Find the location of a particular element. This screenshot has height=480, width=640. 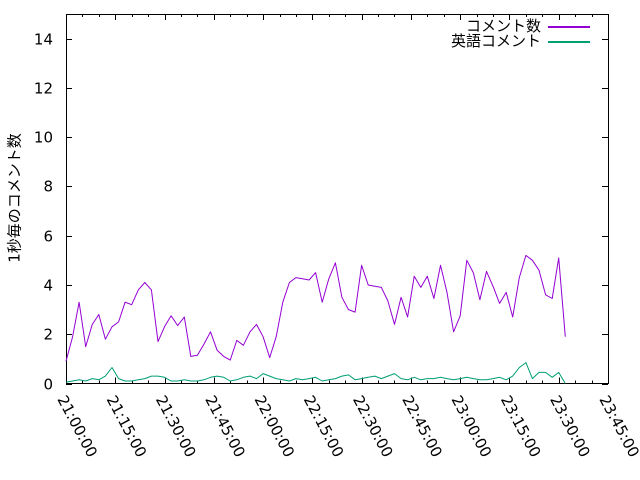

legend-line-sample-comment-count is located at coordinates (569, 26).